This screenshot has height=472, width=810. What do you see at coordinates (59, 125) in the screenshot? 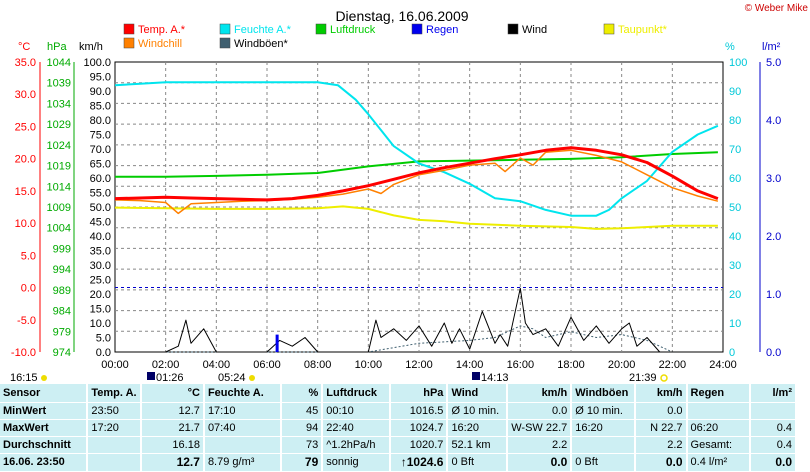
I see `pressure-tick-label: 1029` at bounding box center [59, 125].